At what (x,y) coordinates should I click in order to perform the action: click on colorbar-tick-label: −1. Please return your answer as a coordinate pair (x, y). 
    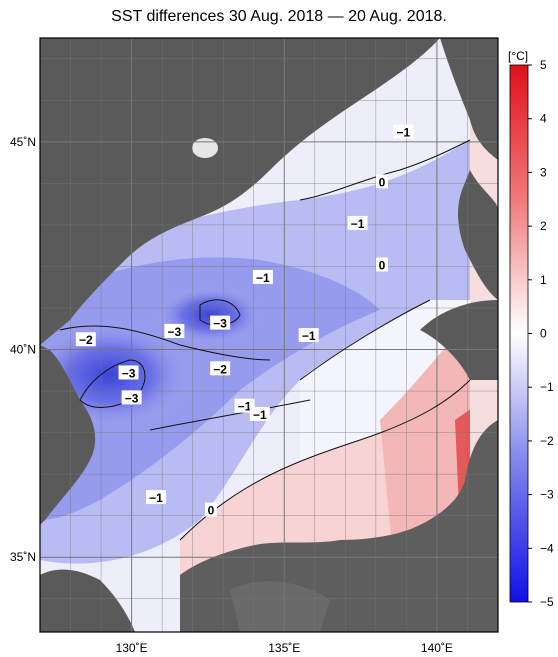
    Looking at the image, I should click on (547, 387).